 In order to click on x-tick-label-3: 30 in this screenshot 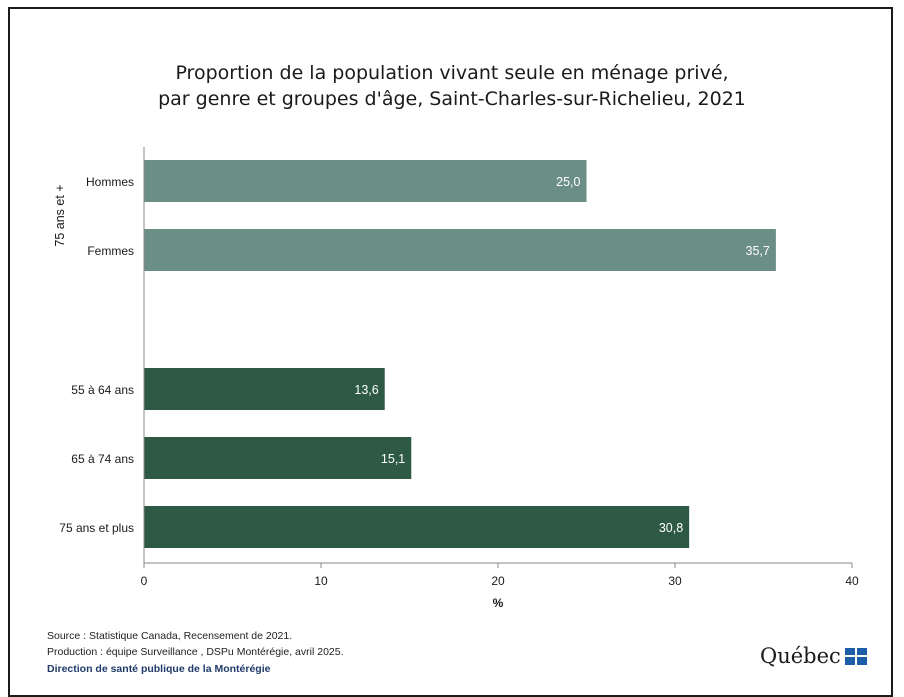, I will do `click(675, 581)`.